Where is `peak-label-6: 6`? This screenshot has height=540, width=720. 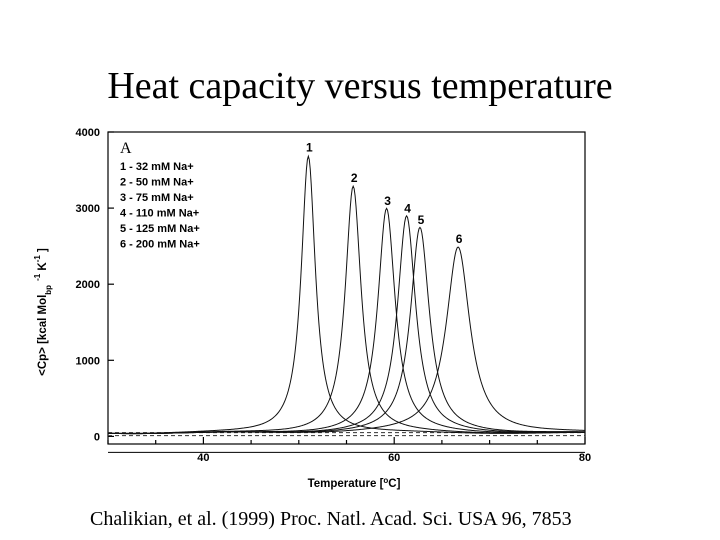
peak-label-6: 6 is located at coordinates (459, 239).